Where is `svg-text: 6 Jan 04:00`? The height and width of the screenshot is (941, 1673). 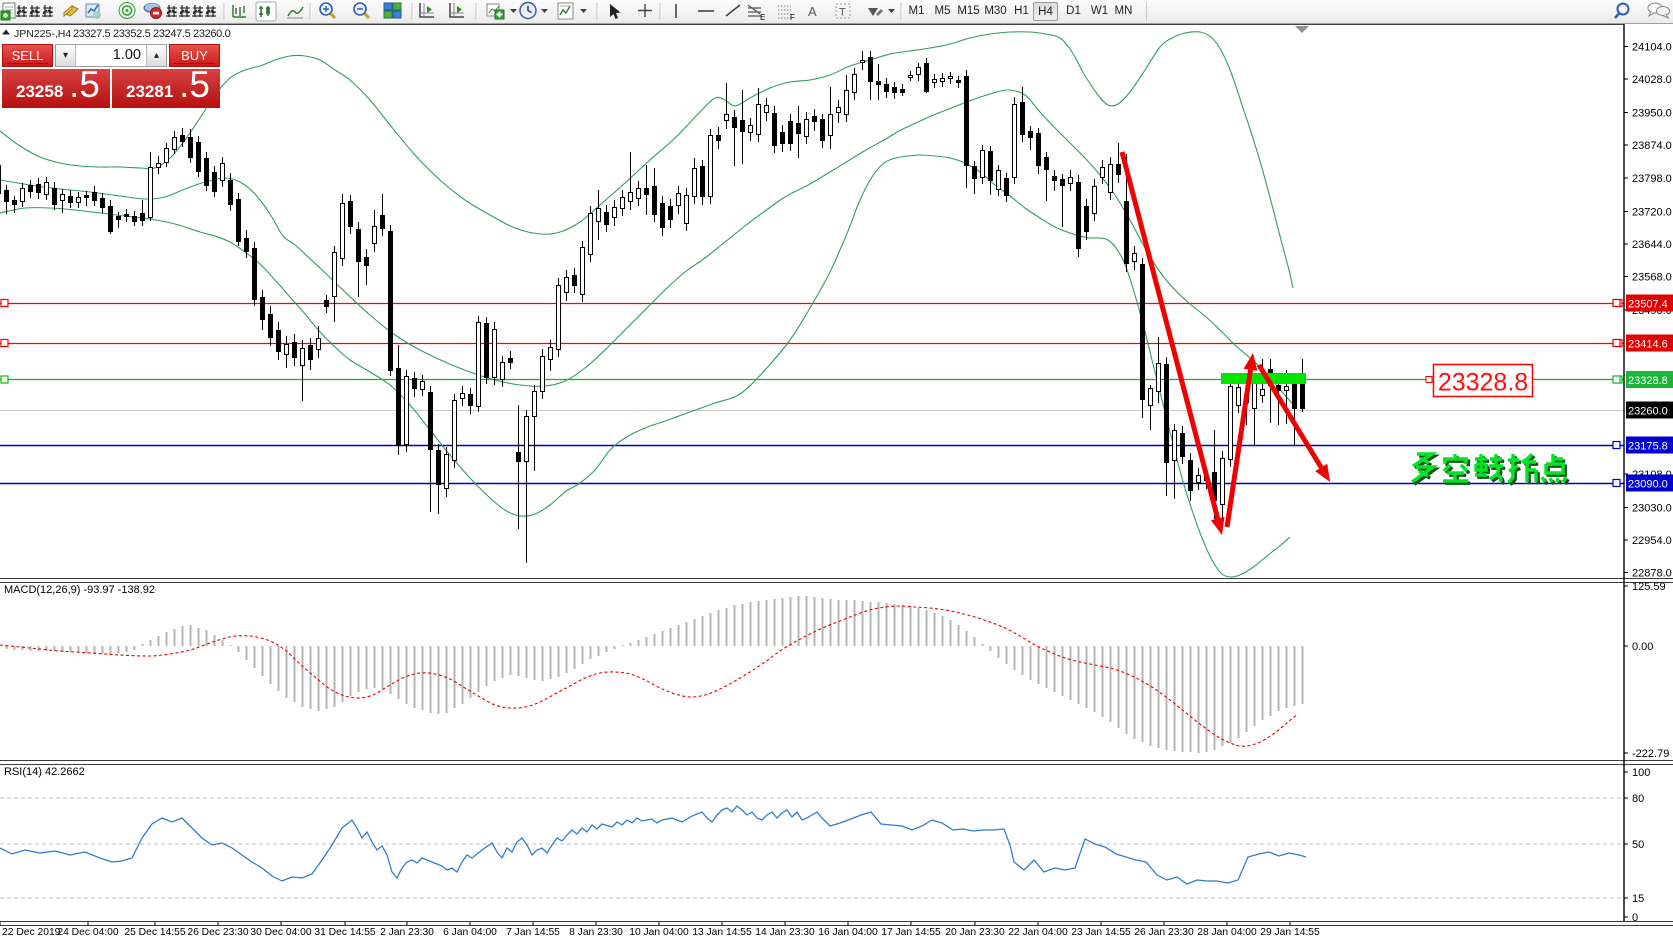
svg-text: 6 Jan 04:00 is located at coordinates (470, 932).